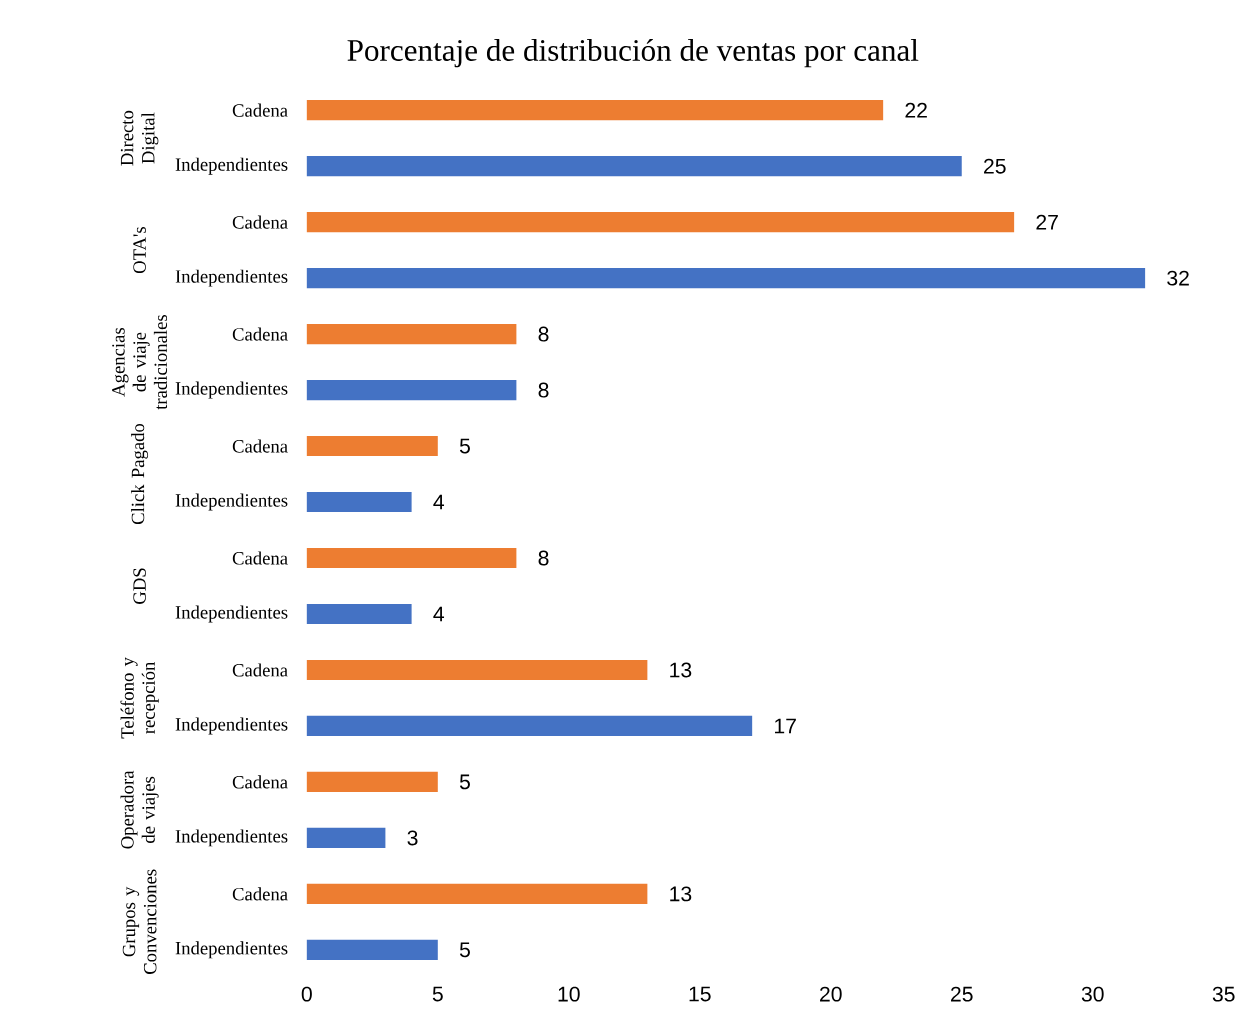 The height and width of the screenshot is (1019, 1240). I want to click on data-label: 22, so click(916, 110).